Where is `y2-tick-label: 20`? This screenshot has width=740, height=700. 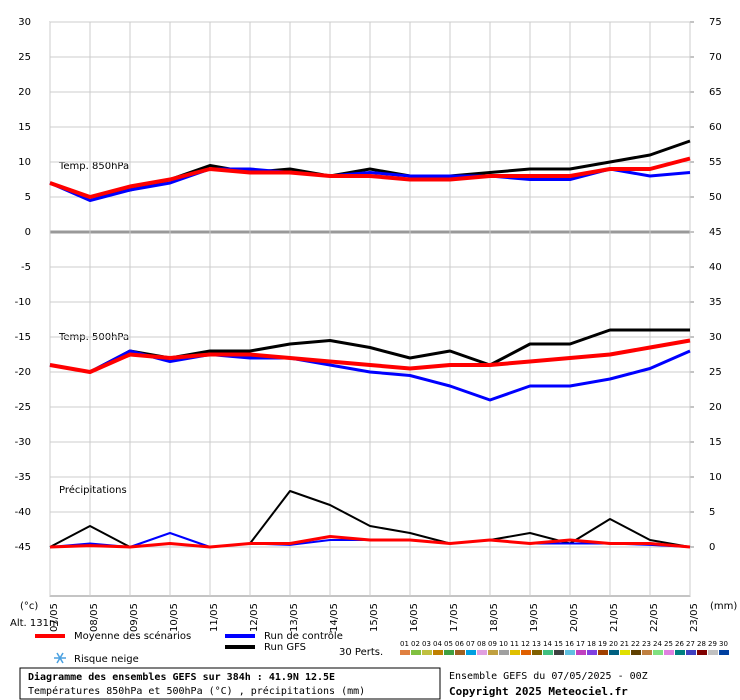 y2-tick-label: 20 is located at coordinates (715, 407).